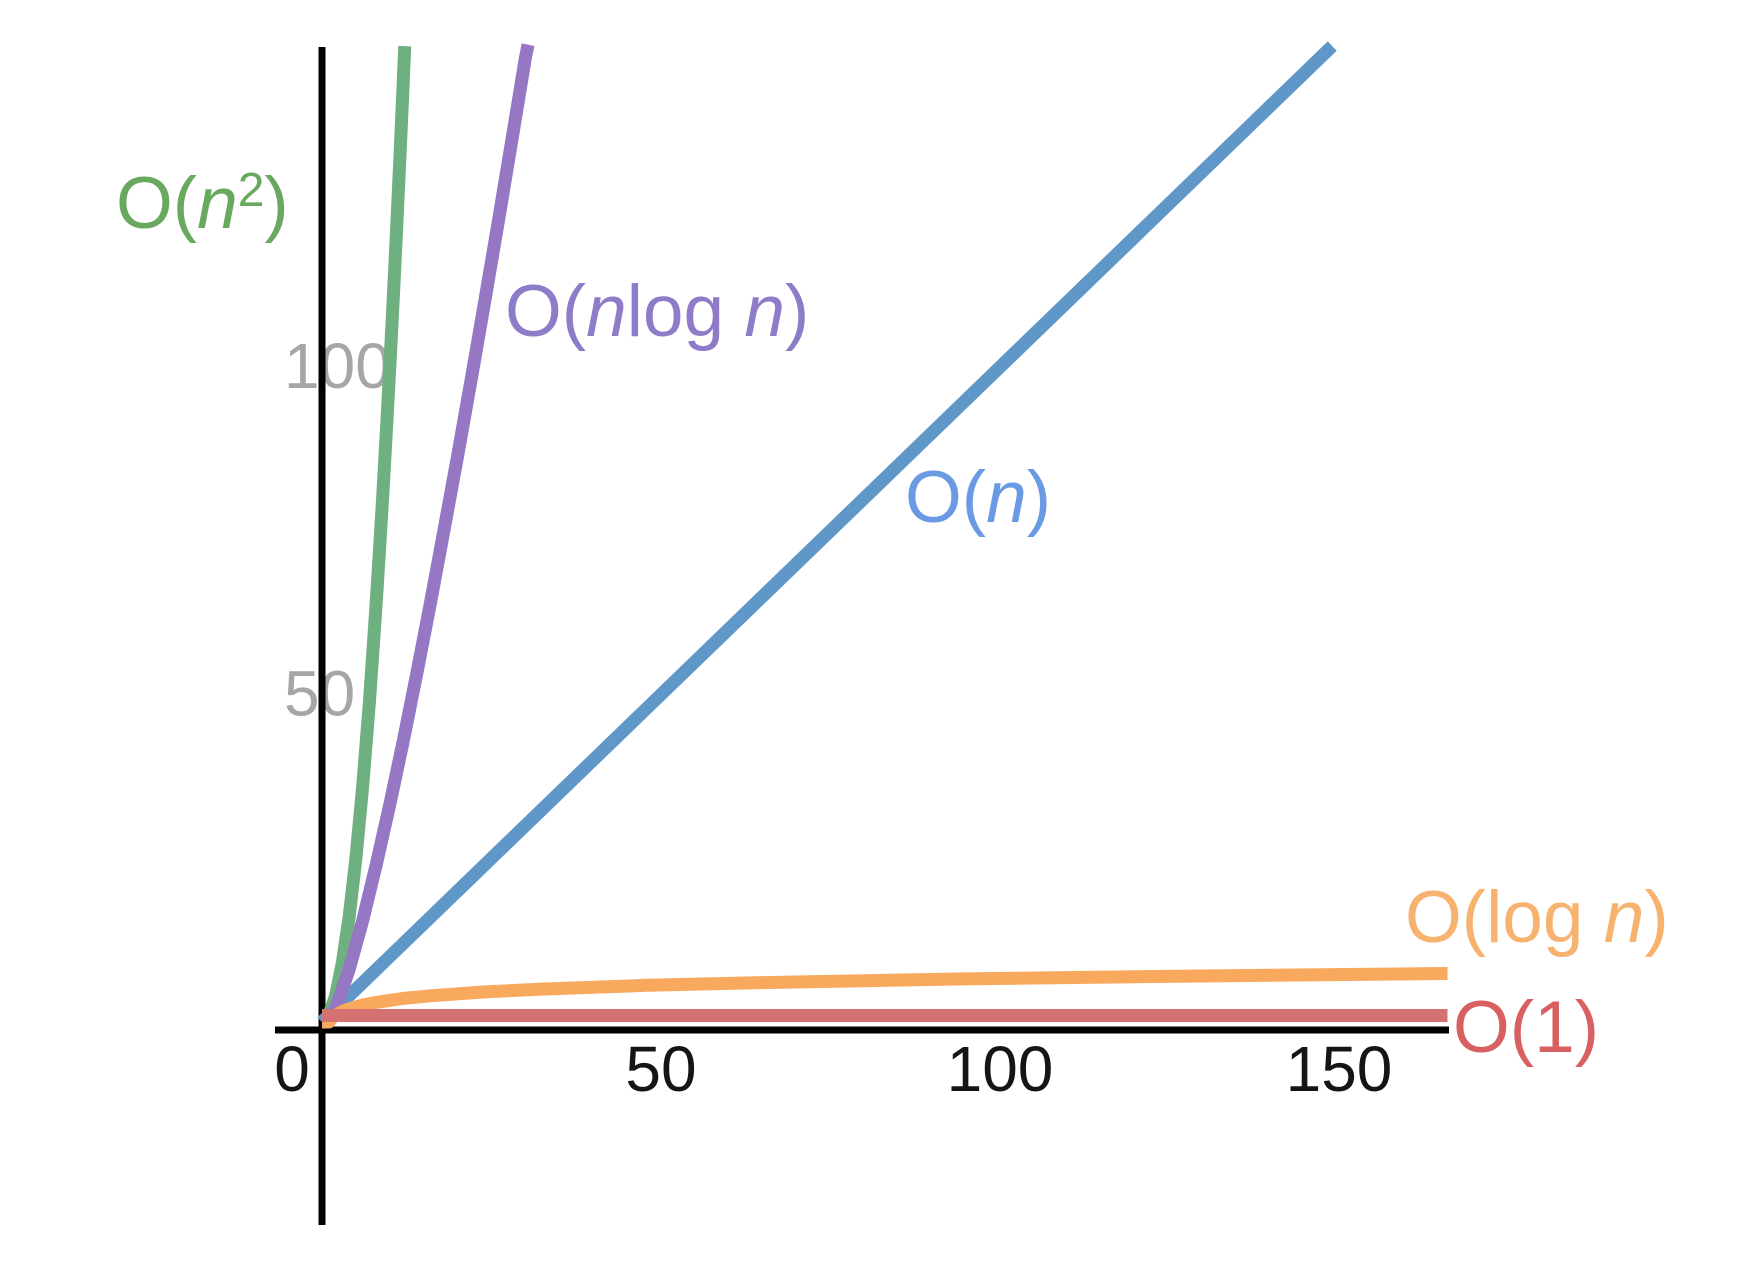  I want to click on label-o-1: O(1), so click(1526, 1027).